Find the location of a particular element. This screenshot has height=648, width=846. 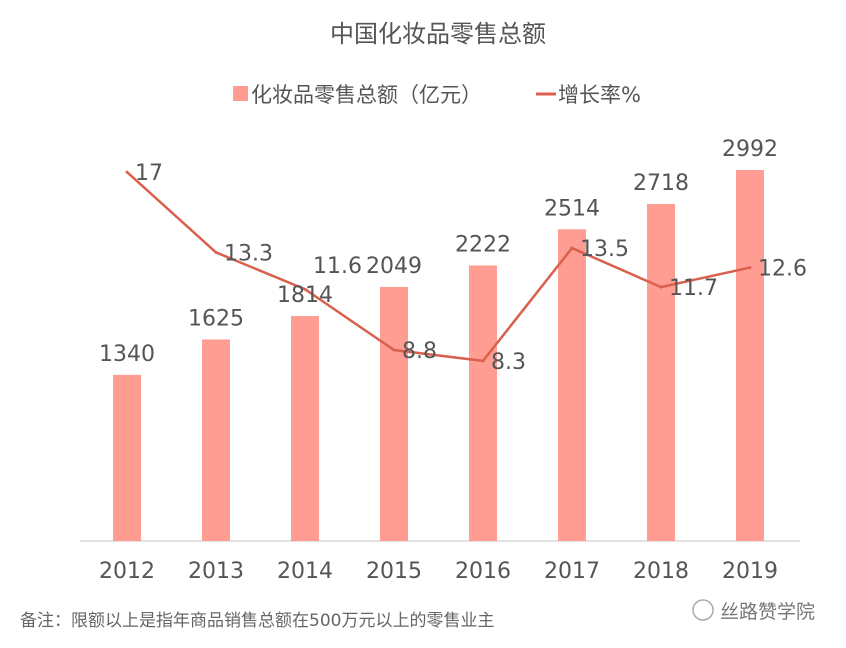

x-tick-label: 2014 is located at coordinates (305, 571).